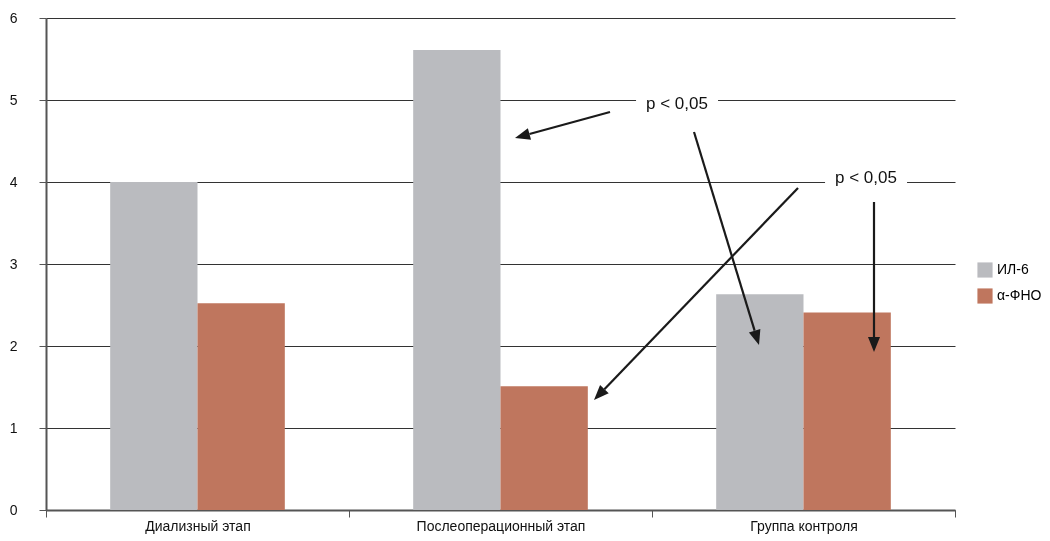 Image resolution: width=1050 pixels, height=541 pixels. What do you see at coordinates (13, 181) in the screenshot?
I see `y-tick-label: 4` at bounding box center [13, 181].